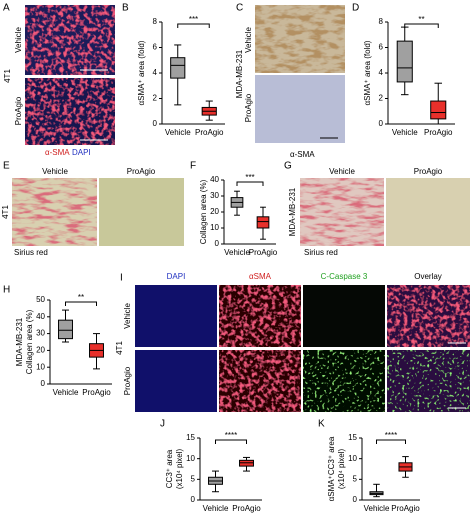 The height and width of the screenshot is (522, 474). Describe the element at coordinates (344, 276) in the screenshot. I see `column-label: C-Caspase 3` at that location.